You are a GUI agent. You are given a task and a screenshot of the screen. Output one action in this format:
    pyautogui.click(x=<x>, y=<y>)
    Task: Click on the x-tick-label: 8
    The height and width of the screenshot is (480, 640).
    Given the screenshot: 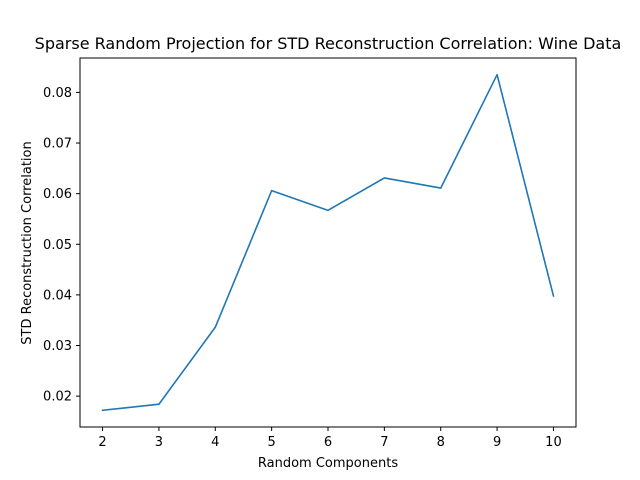 What is the action you would take?
    pyautogui.click(x=441, y=442)
    